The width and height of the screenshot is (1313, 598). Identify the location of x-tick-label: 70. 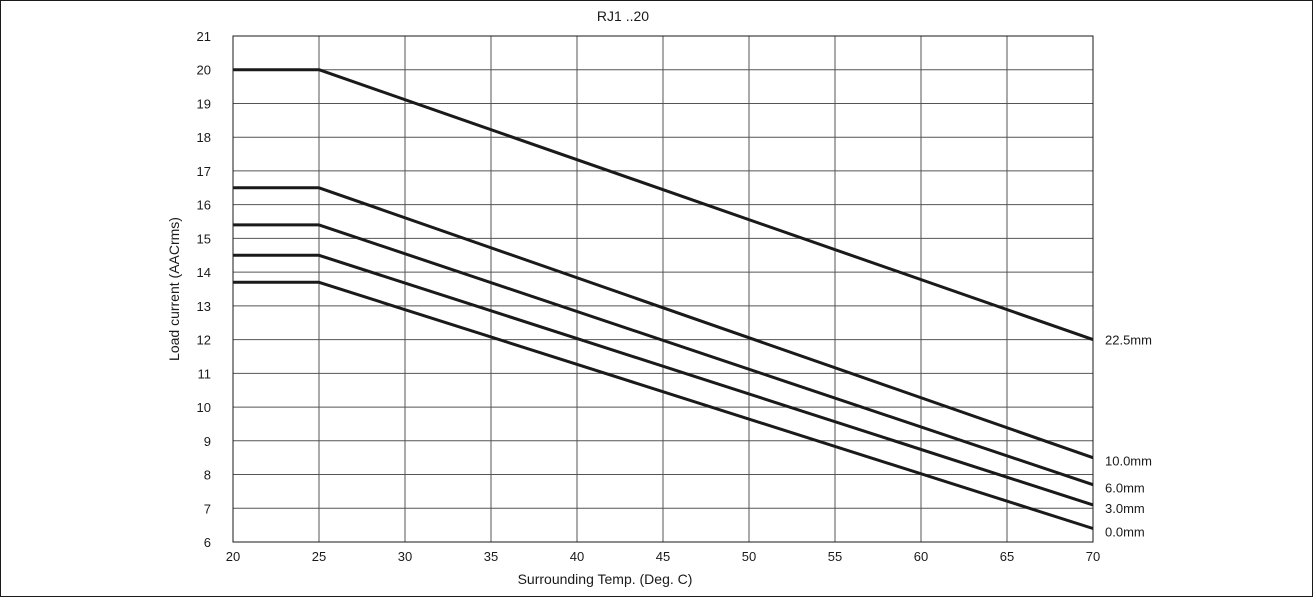
(1093, 556).